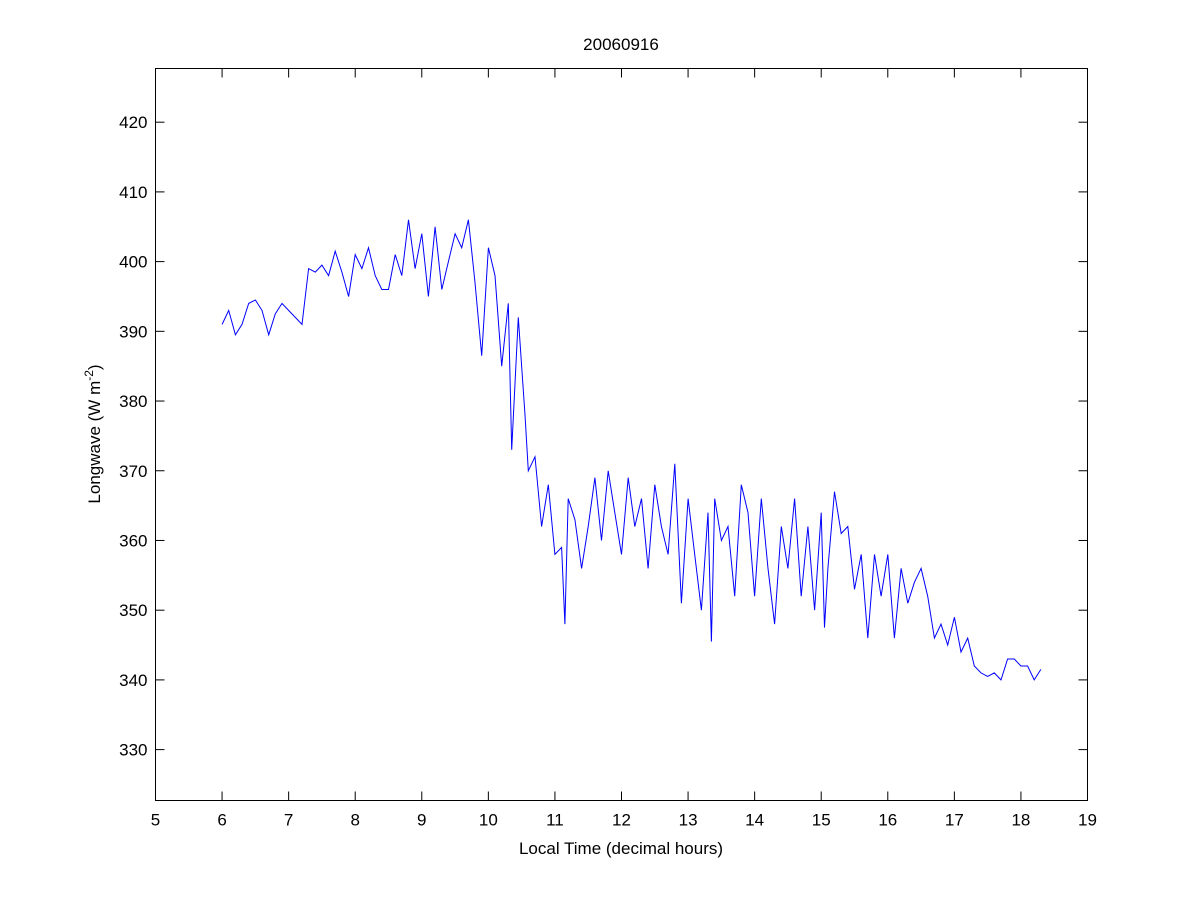  What do you see at coordinates (421, 820) in the screenshot?
I see `x-tick-label: 9` at bounding box center [421, 820].